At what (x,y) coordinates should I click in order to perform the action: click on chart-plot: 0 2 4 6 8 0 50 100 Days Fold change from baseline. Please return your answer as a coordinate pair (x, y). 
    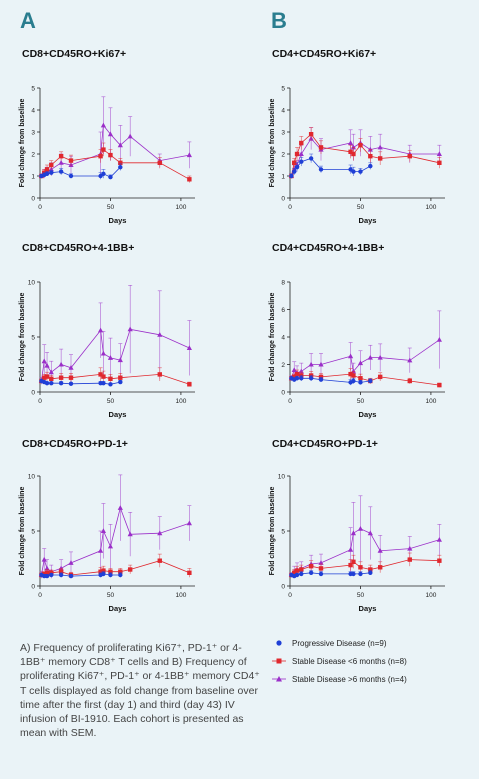
    Looking at the image, I should click on (357, 349).